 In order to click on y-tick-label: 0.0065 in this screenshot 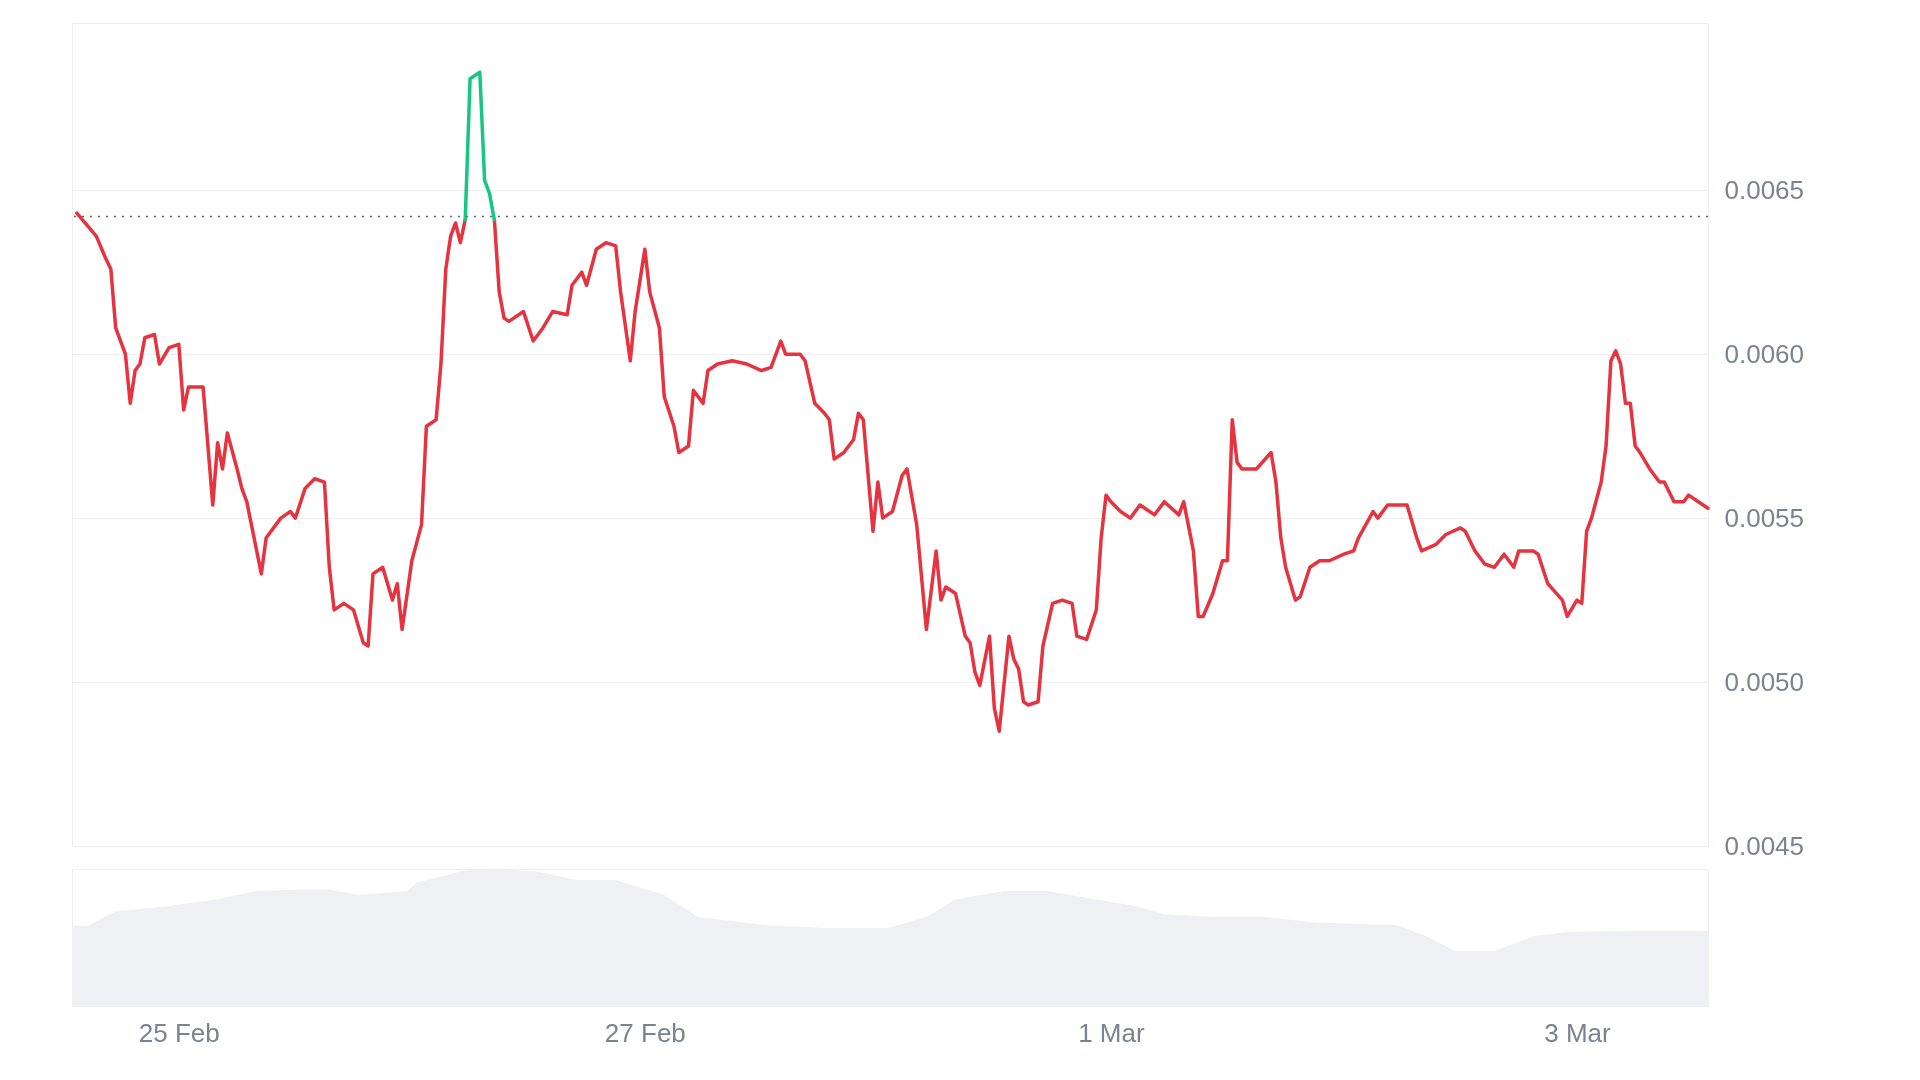, I will do `click(1764, 189)`.